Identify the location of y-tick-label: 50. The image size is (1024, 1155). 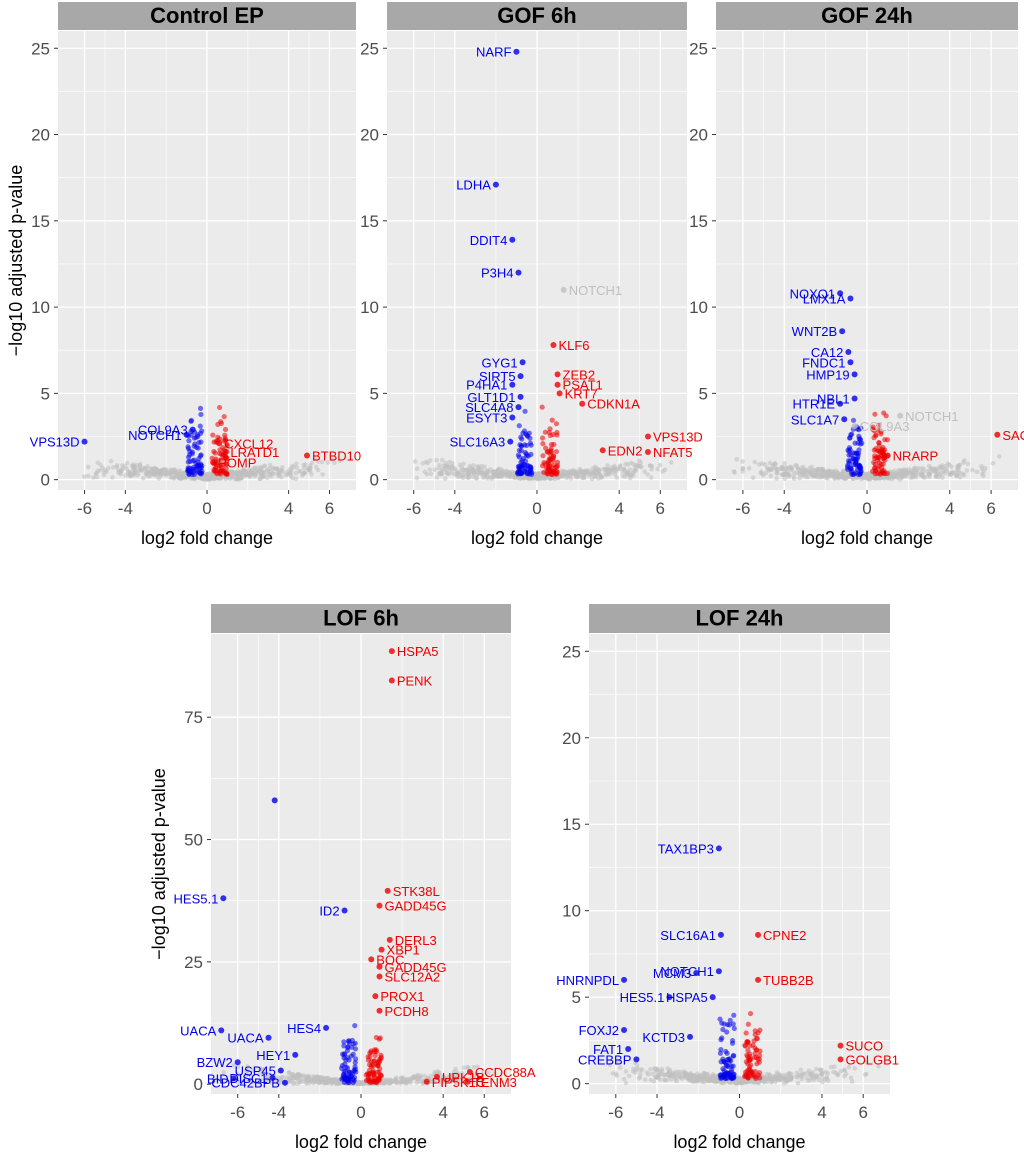
(193, 840).